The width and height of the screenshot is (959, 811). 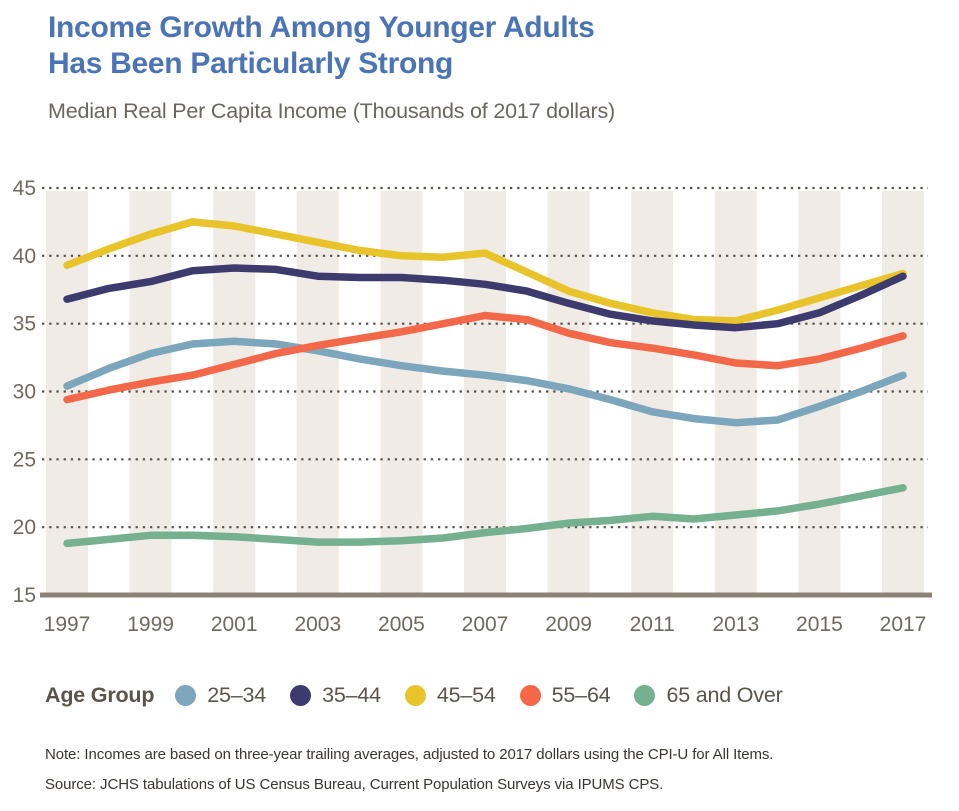 What do you see at coordinates (819, 624) in the screenshot?
I see `x-axis-label: 2015` at bounding box center [819, 624].